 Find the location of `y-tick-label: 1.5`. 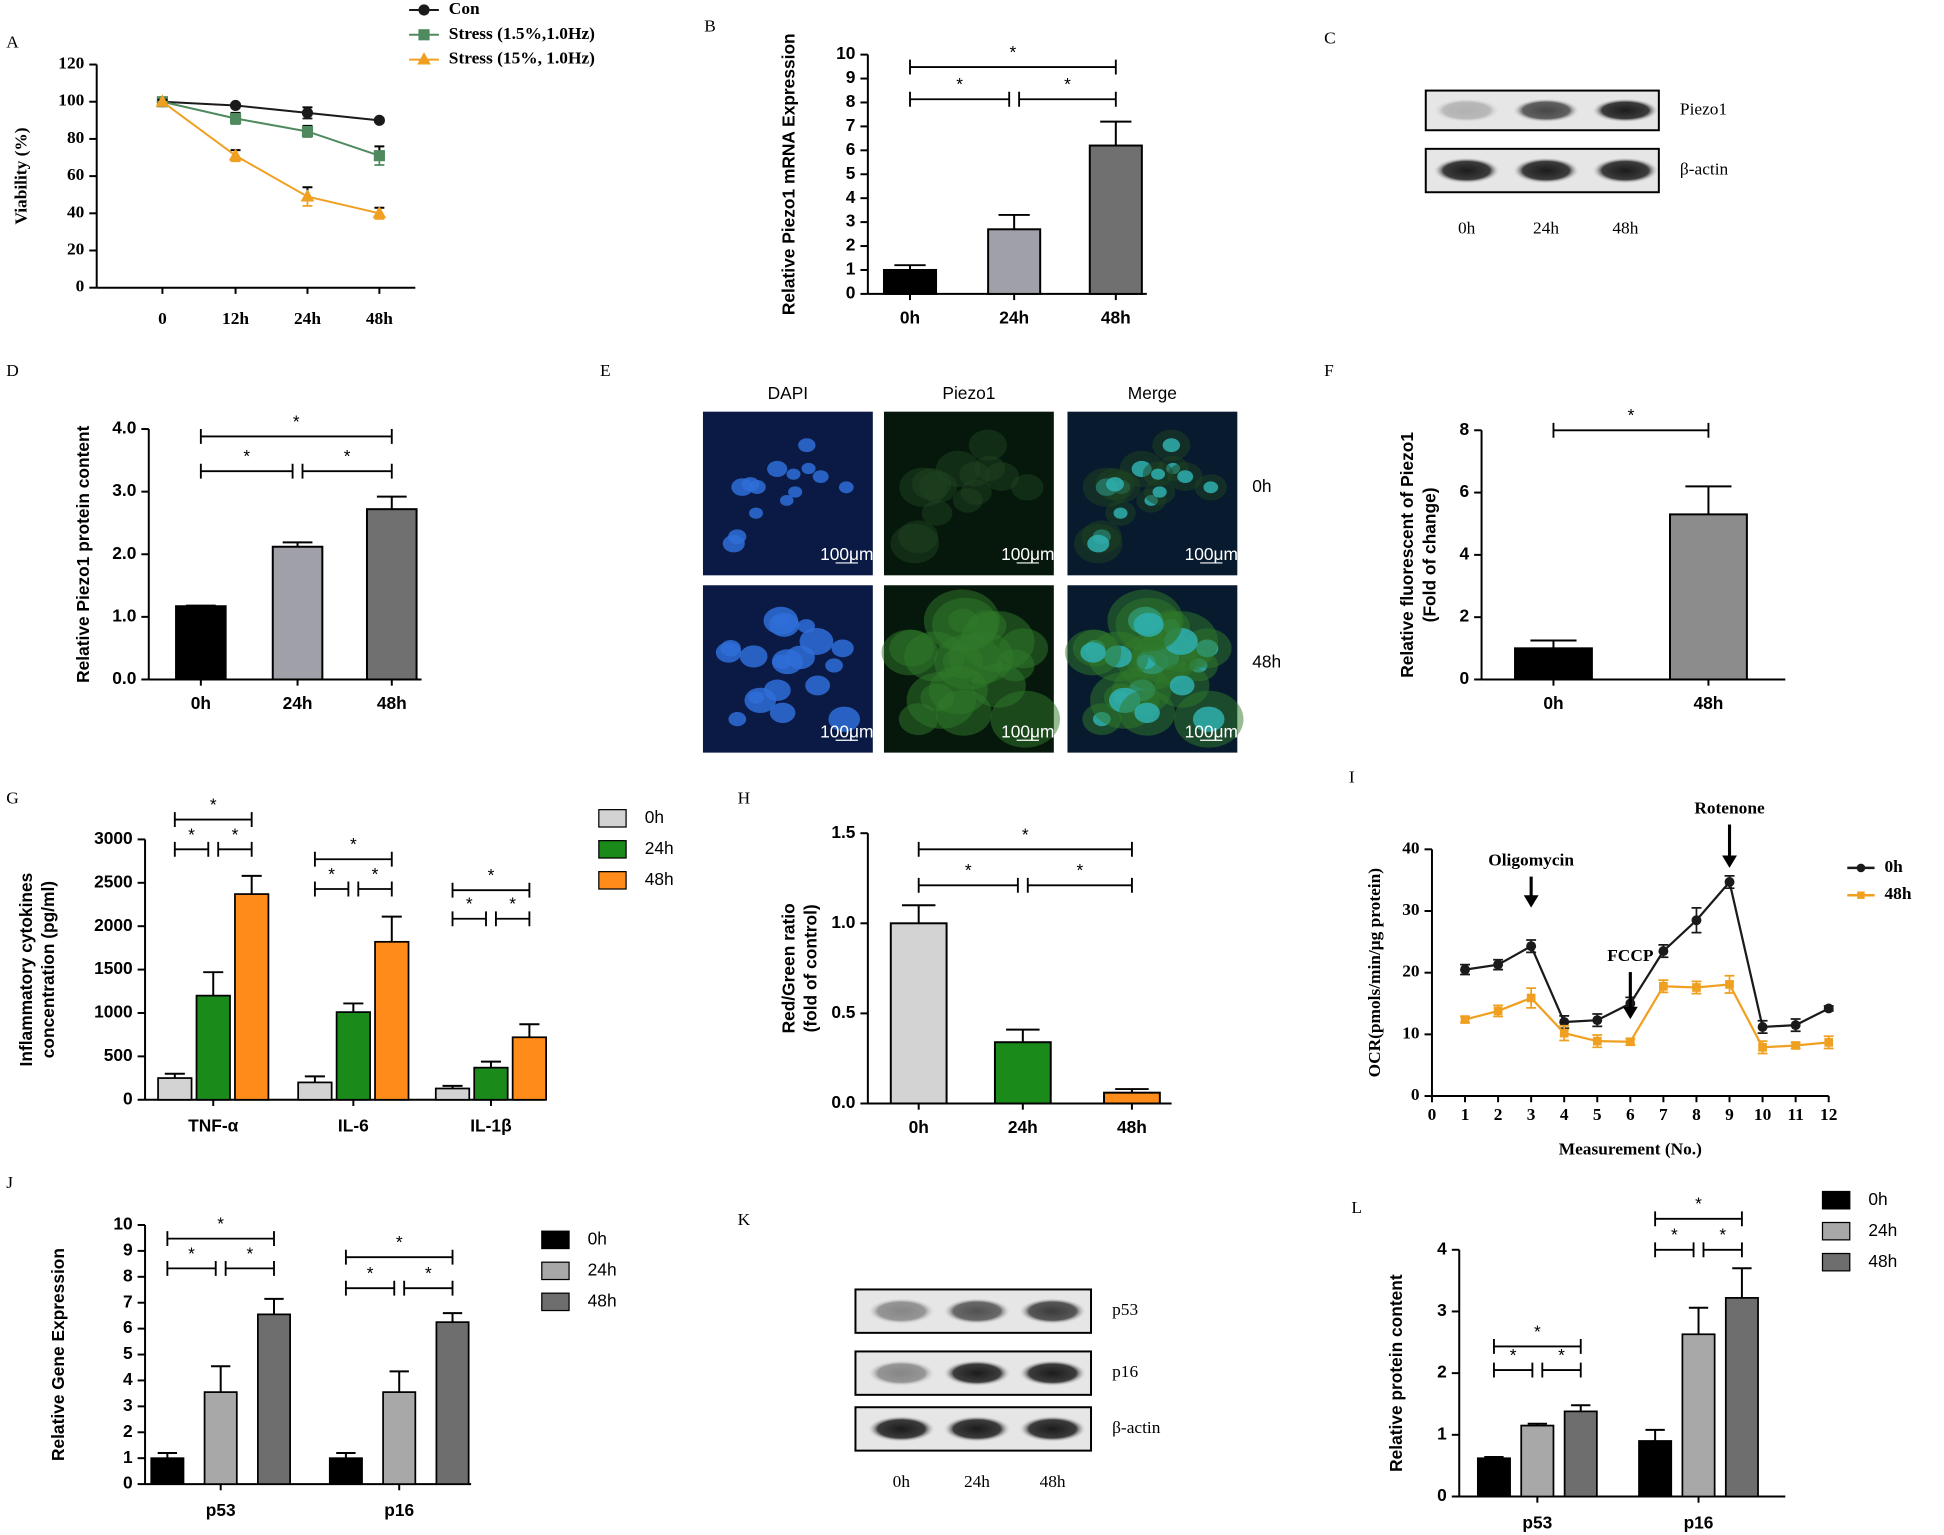

y-tick-label: 1.5 is located at coordinates (843, 832).